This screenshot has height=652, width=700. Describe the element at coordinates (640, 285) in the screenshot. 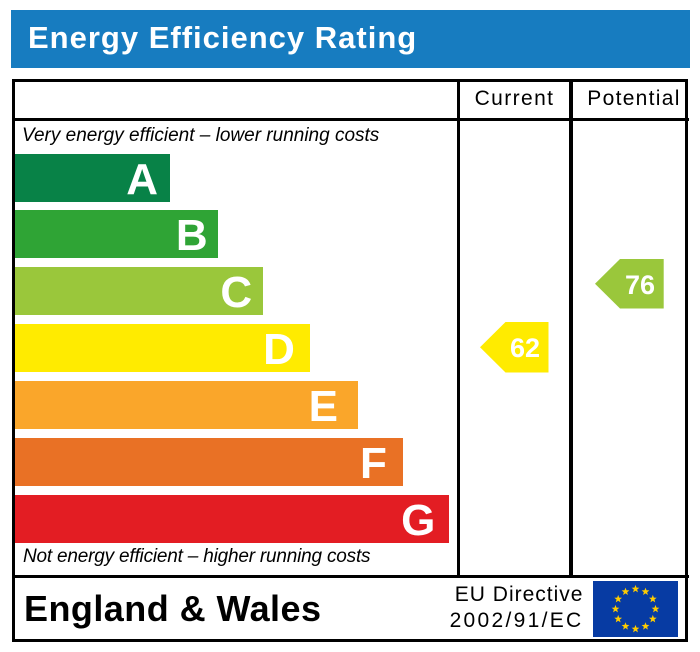

I see `svg-text: 76` at that location.